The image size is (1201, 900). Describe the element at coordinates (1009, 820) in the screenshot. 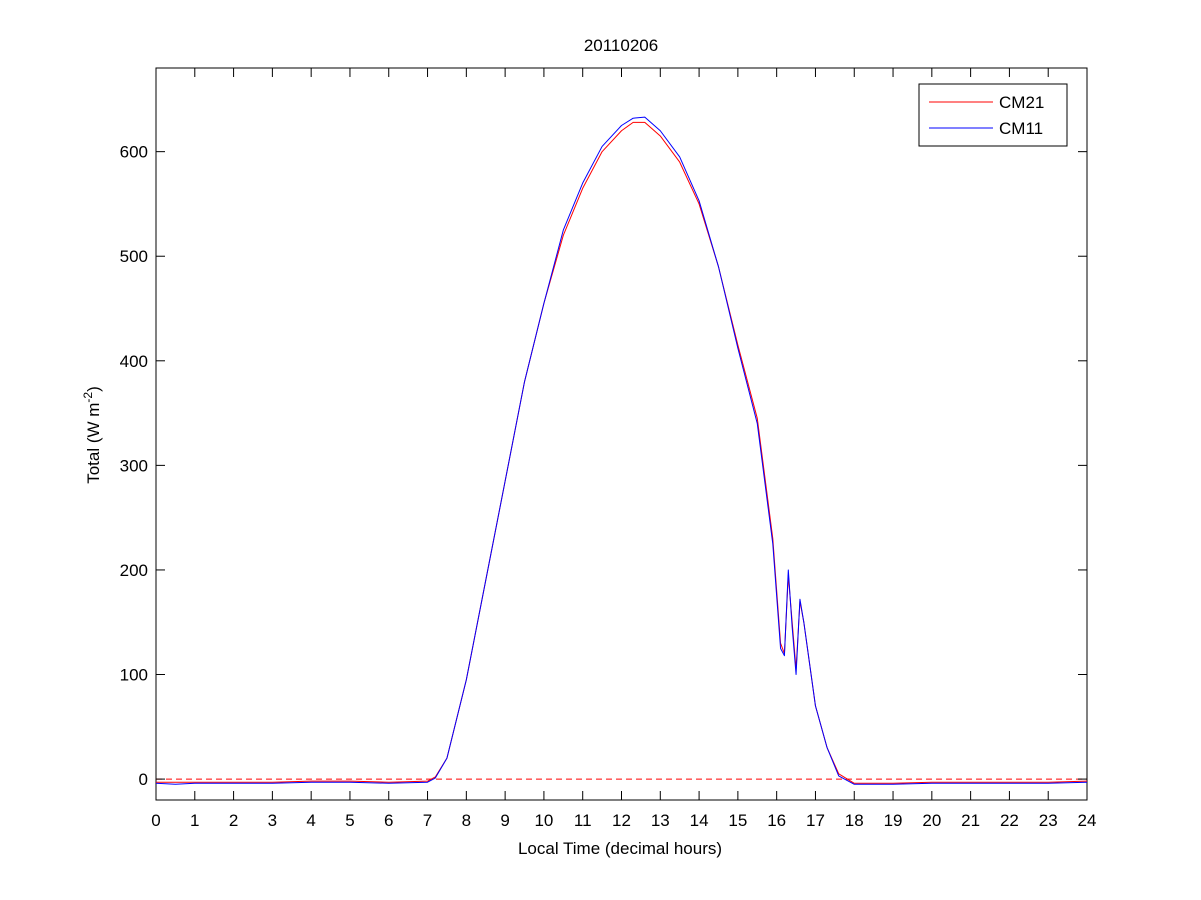

I see `x-tick-label: 22` at that location.